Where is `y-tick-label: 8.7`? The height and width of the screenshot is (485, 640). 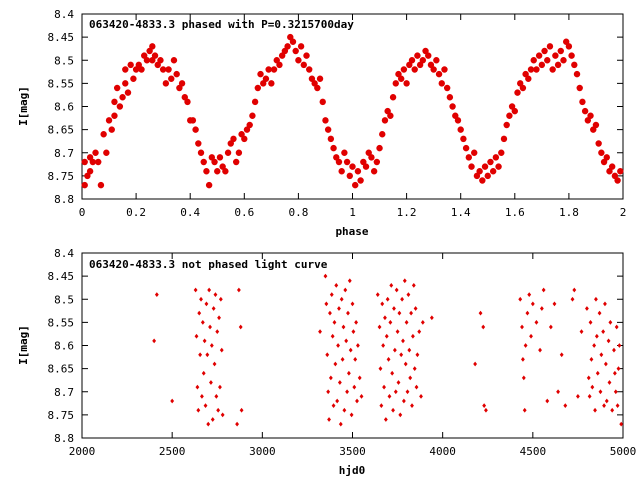 y-tick-label: 8.7 is located at coordinates (64, 153).